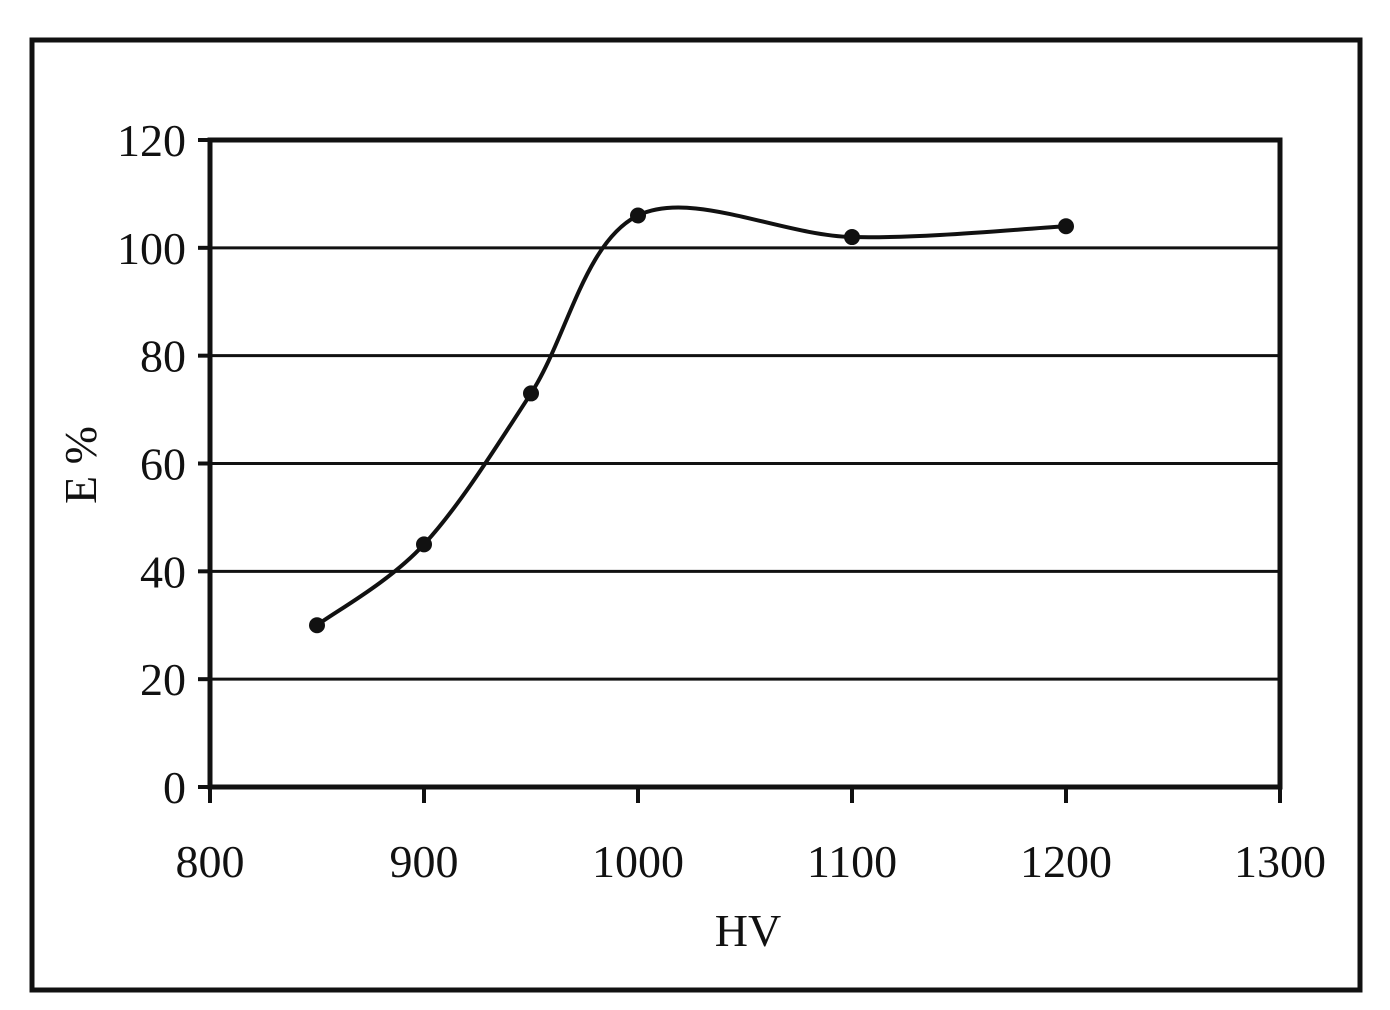 Image resolution: width=1390 pixels, height=1010 pixels. I want to click on y-tick-label: 120, so click(151, 140).